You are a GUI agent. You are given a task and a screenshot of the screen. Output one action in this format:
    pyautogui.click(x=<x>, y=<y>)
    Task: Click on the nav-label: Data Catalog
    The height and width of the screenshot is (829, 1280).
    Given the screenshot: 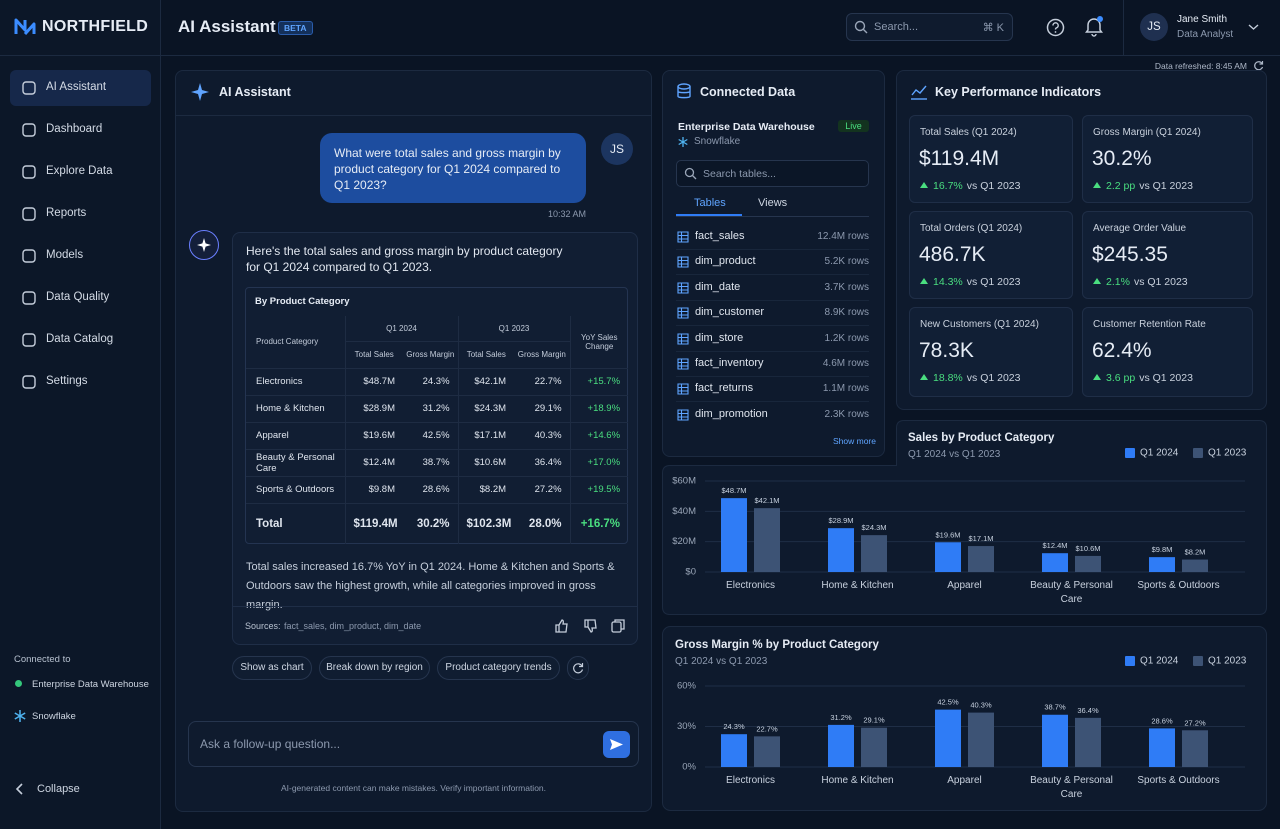 What is the action you would take?
    pyautogui.click(x=80, y=339)
    